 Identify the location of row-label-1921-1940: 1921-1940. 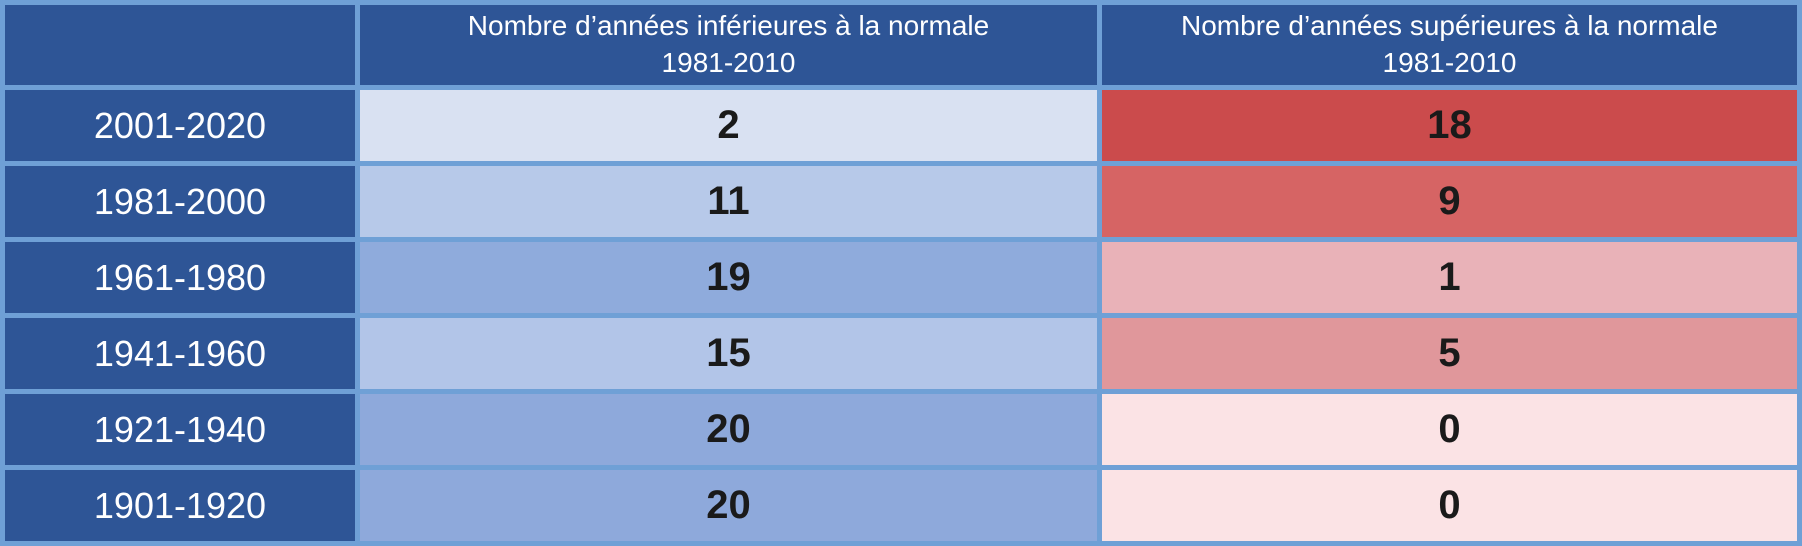
(180, 429).